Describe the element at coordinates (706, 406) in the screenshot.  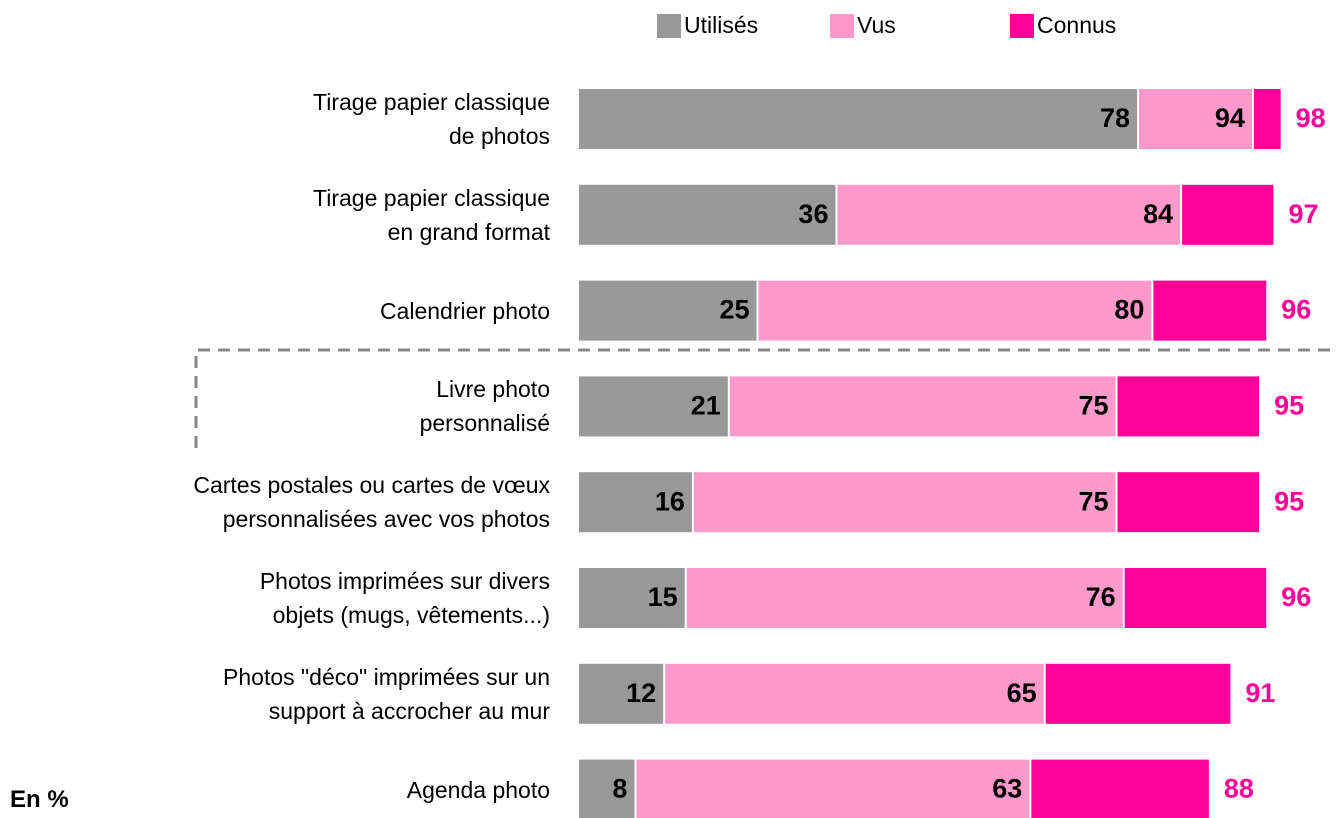
I see `value-label: 21` at that location.